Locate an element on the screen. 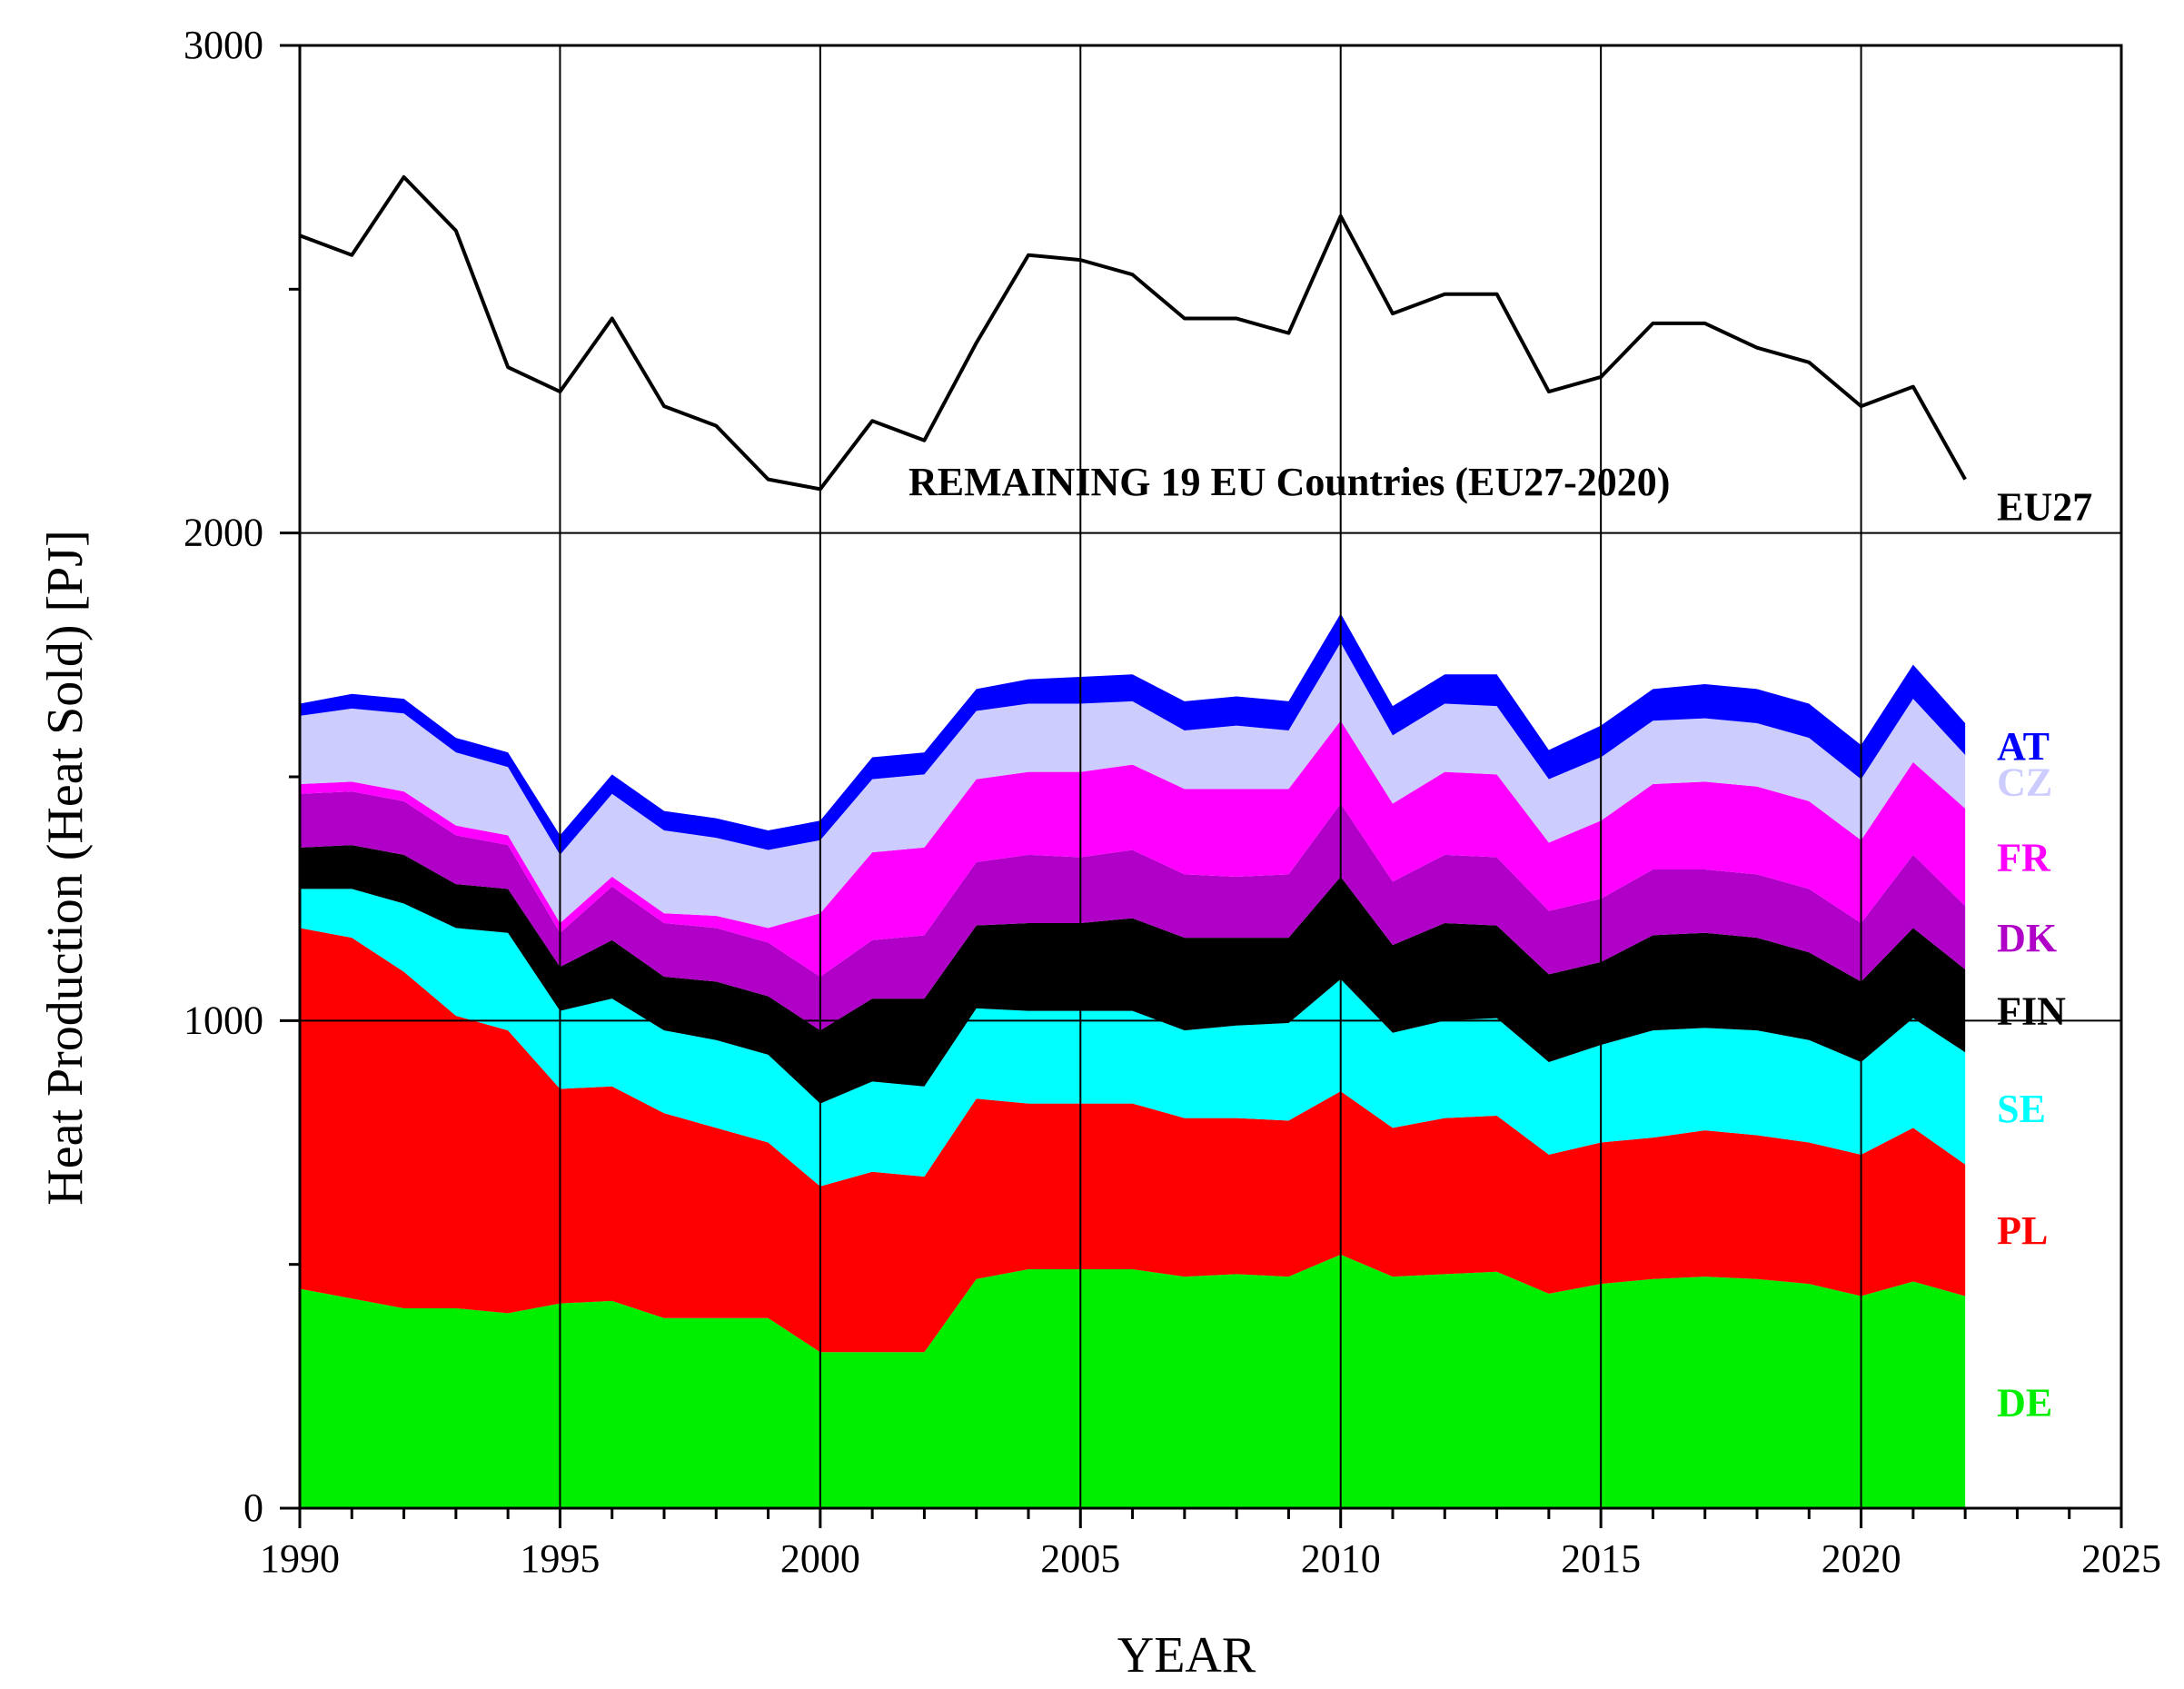 The image size is (2184, 1689). area-dk is located at coordinates (1133, 911).